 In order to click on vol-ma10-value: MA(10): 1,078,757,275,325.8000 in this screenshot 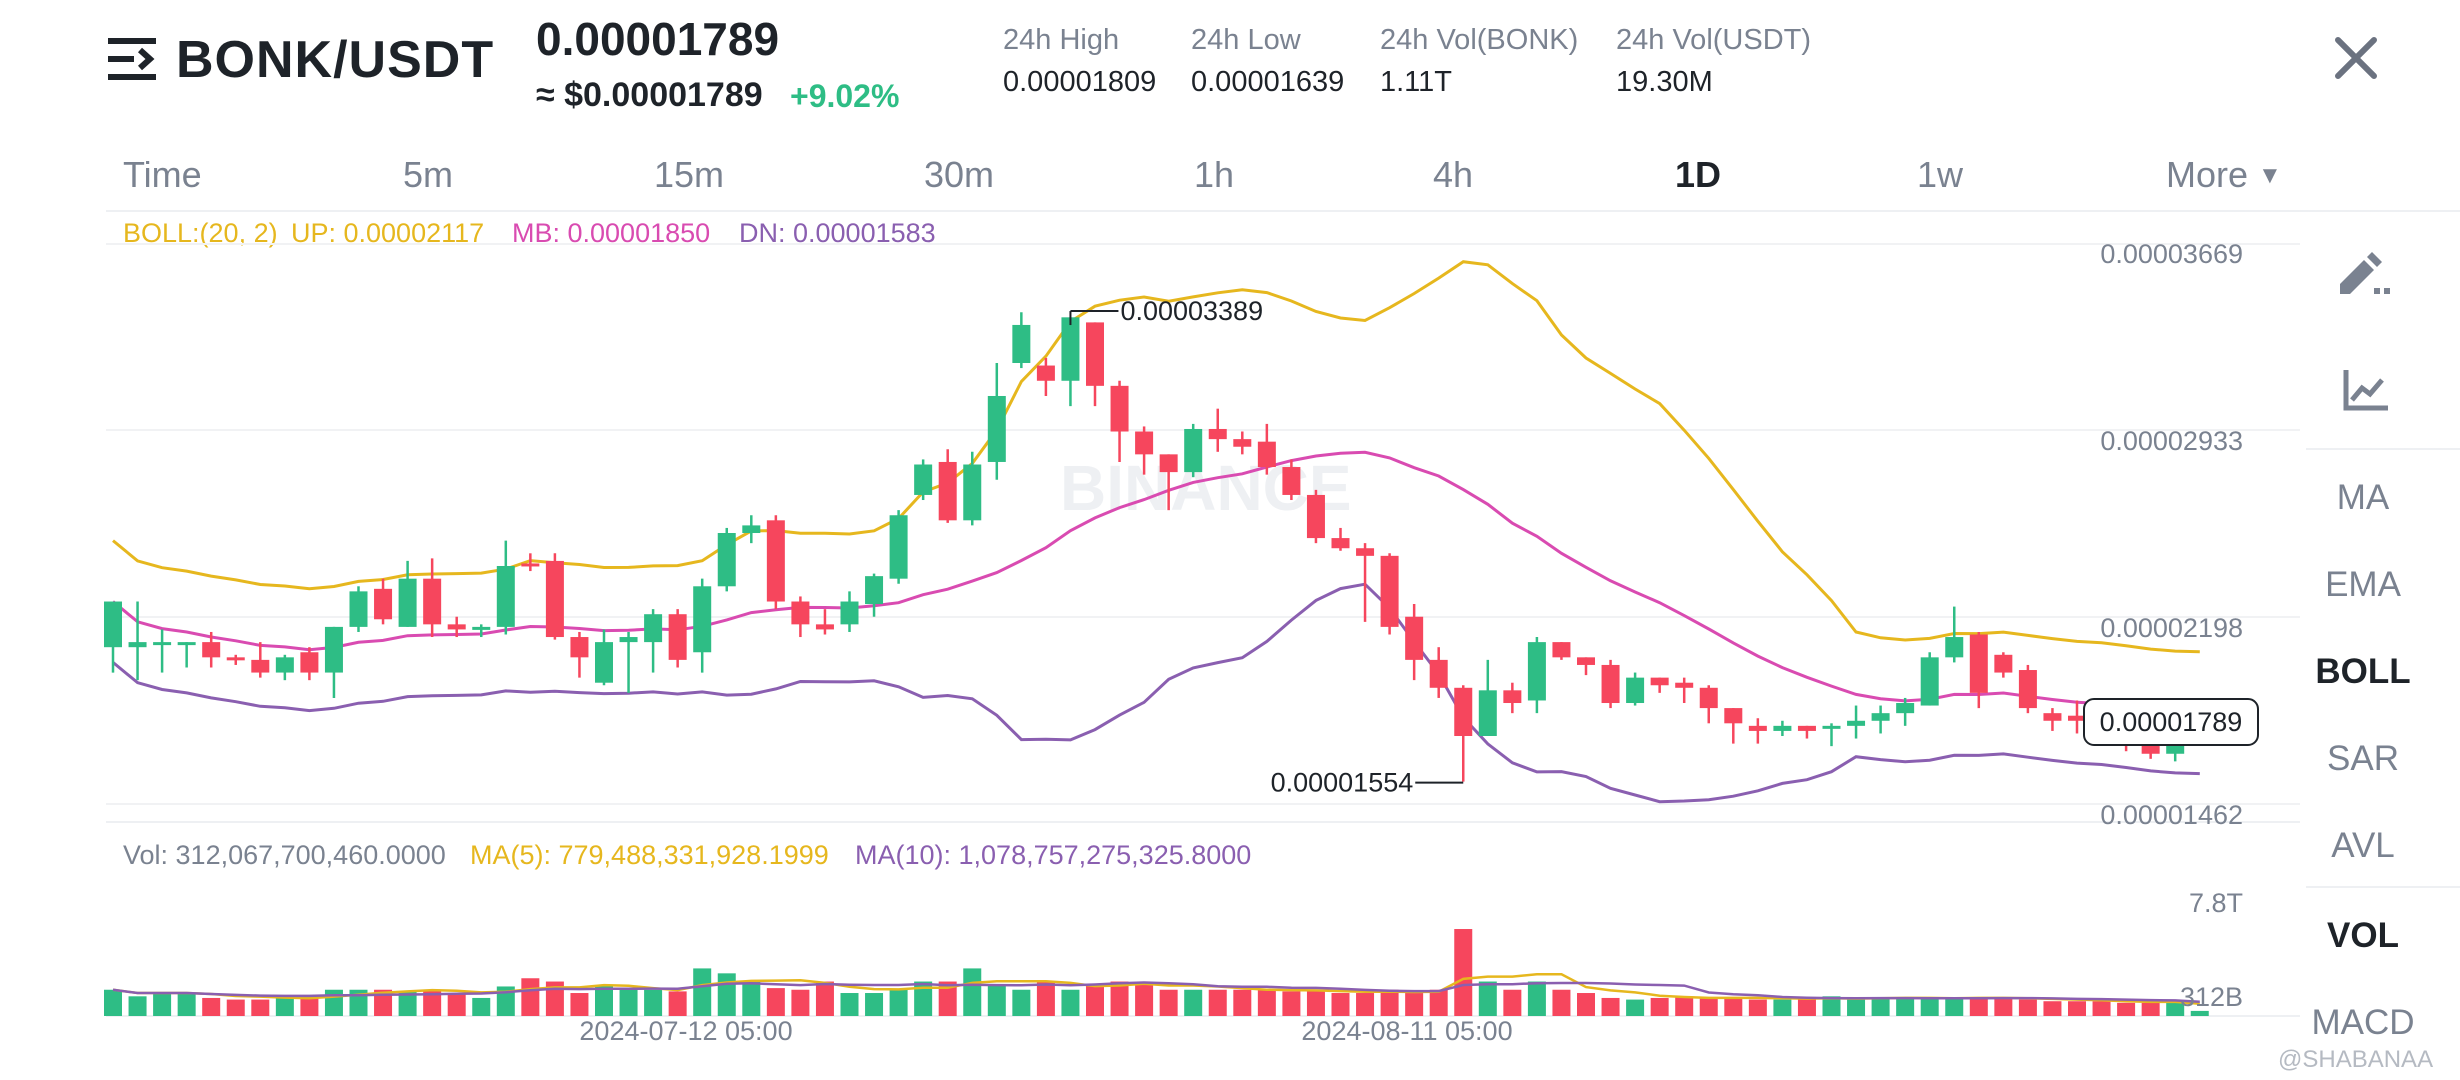, I will do `click(1053, 855)`.